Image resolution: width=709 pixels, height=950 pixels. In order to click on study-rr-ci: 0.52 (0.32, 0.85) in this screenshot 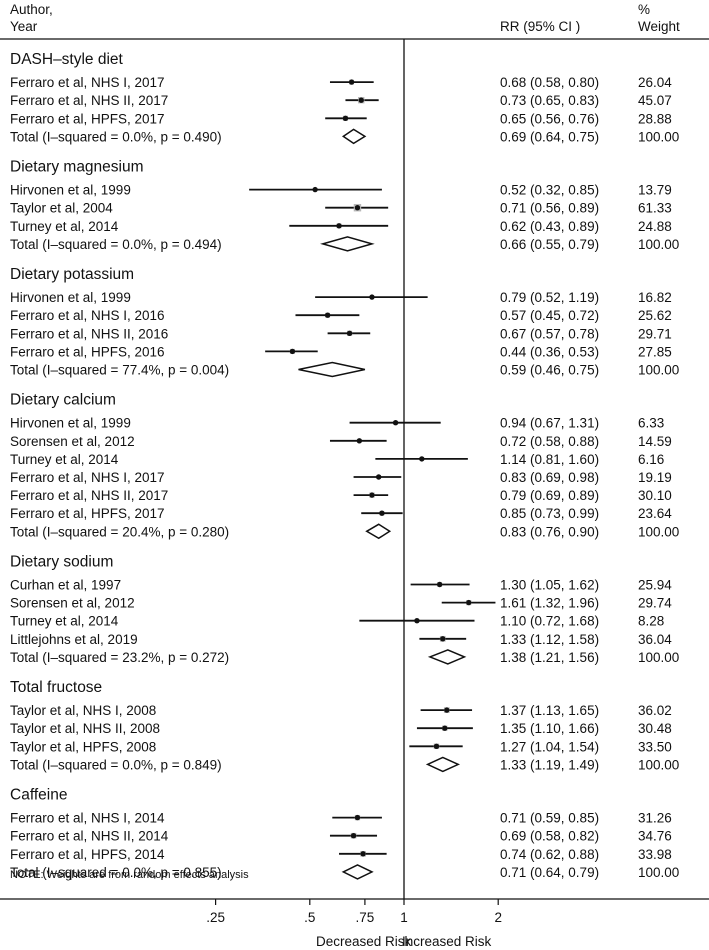, I will do `click(549, 190)`.